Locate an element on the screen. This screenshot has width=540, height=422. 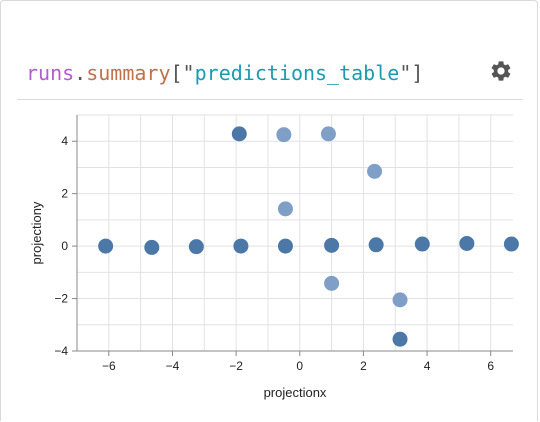
x-tick-label: 0 is located at coordinates (299, 366).